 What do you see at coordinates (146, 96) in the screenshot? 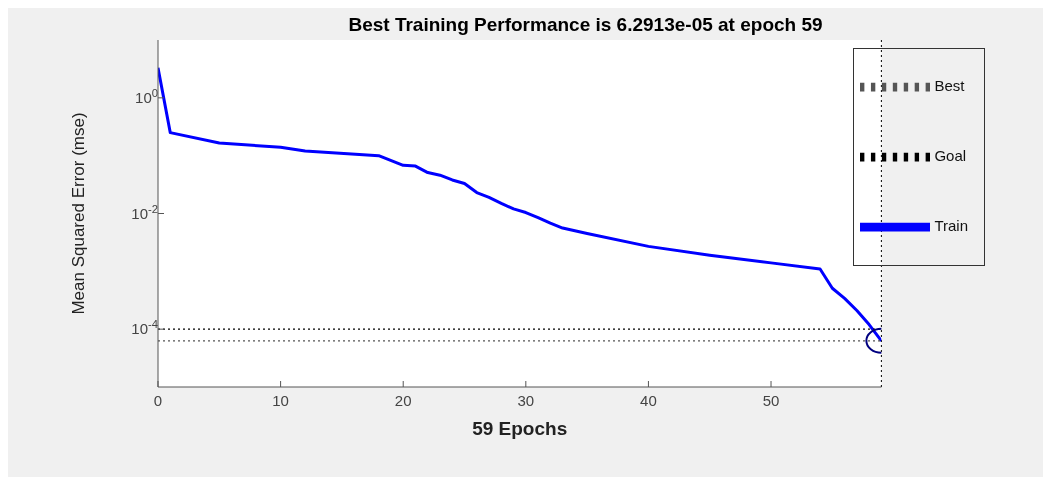
I see `y-tick-label: 10$^{0}$` at bounding box center [146, 96].